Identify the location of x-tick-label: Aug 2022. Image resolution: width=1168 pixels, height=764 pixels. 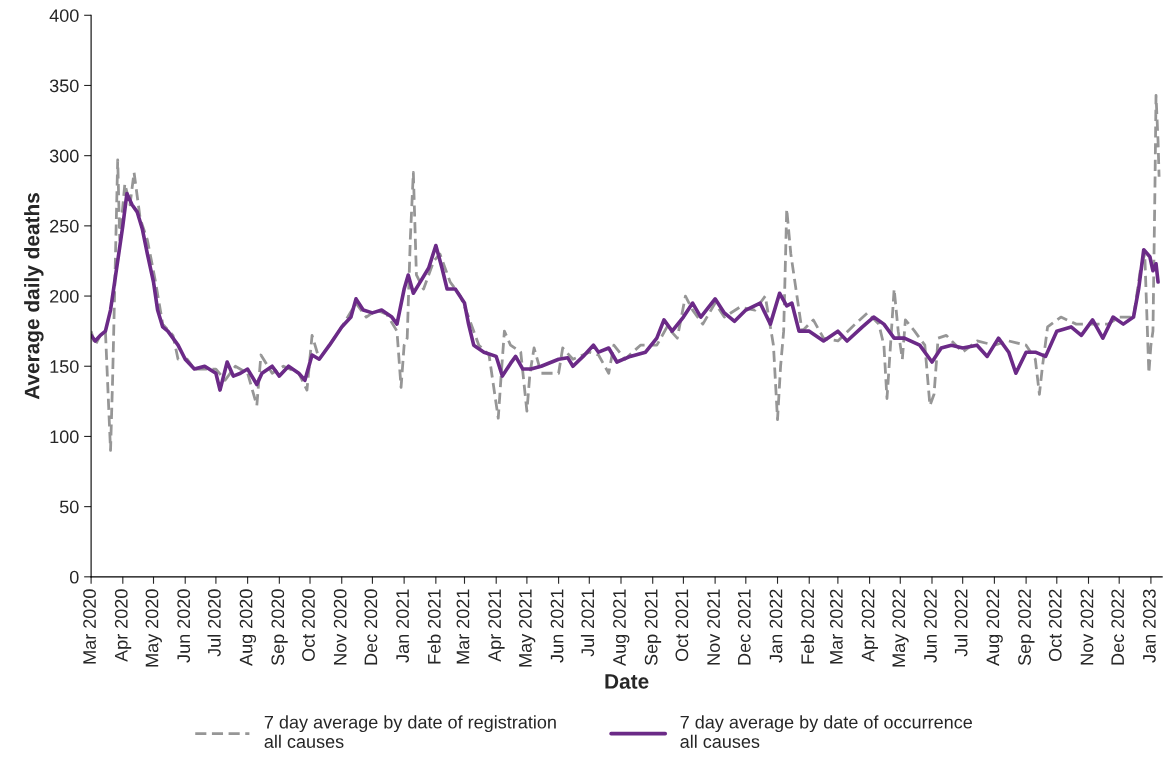
(994, 627).